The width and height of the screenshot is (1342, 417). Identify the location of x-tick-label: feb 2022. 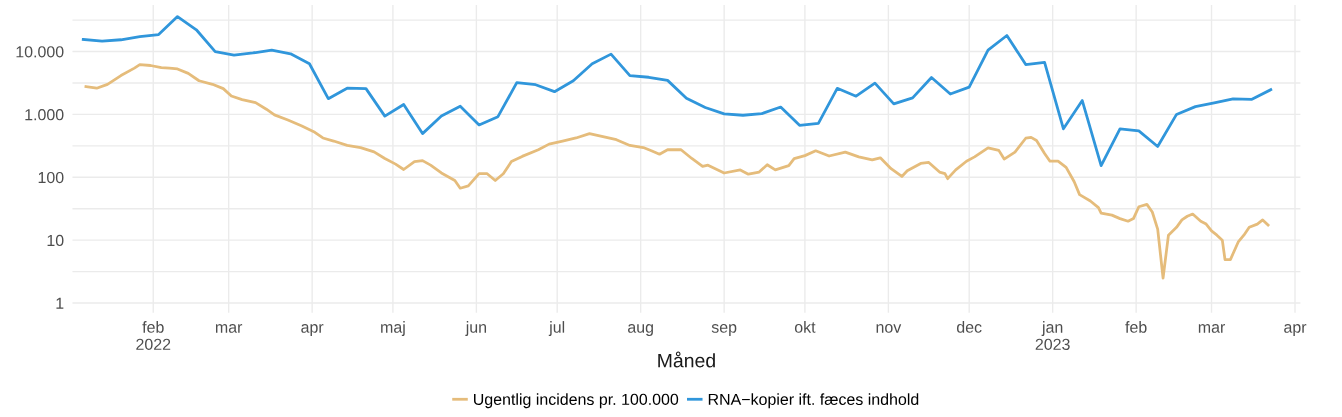
(153, 336).